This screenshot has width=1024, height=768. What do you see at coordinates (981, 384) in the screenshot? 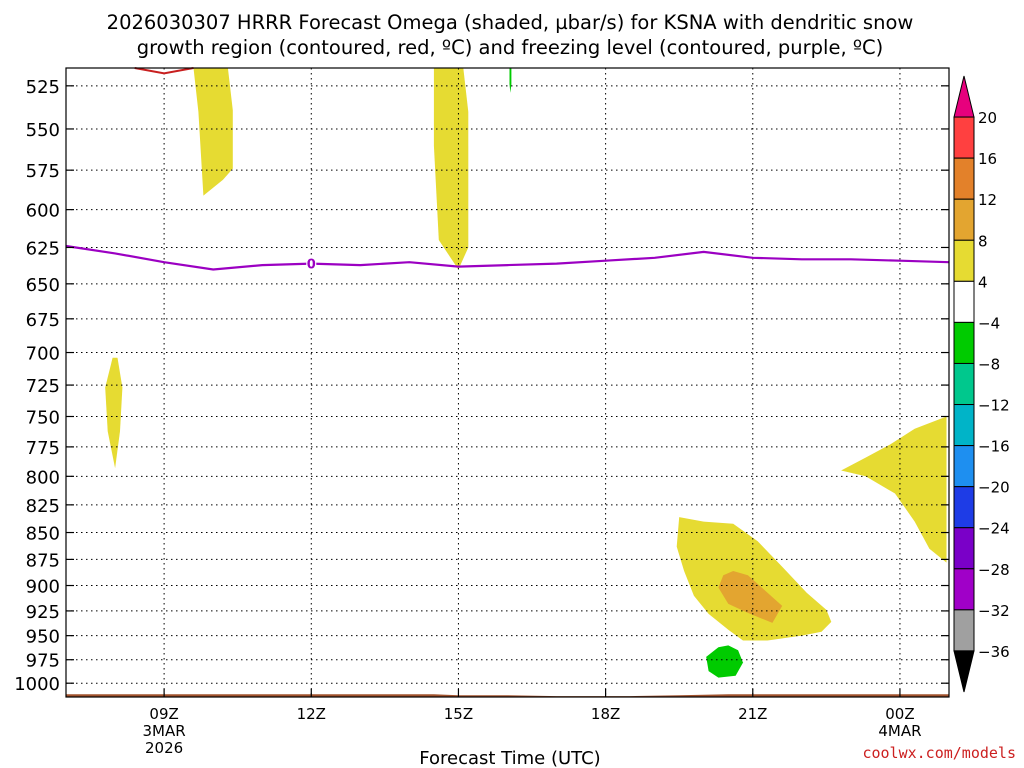
I see `omega-colorbar: 20 16 12 8 4 −4 −8 −12 −16 −20 −24 −28 −32 −36` at bounding box center [981, 384].